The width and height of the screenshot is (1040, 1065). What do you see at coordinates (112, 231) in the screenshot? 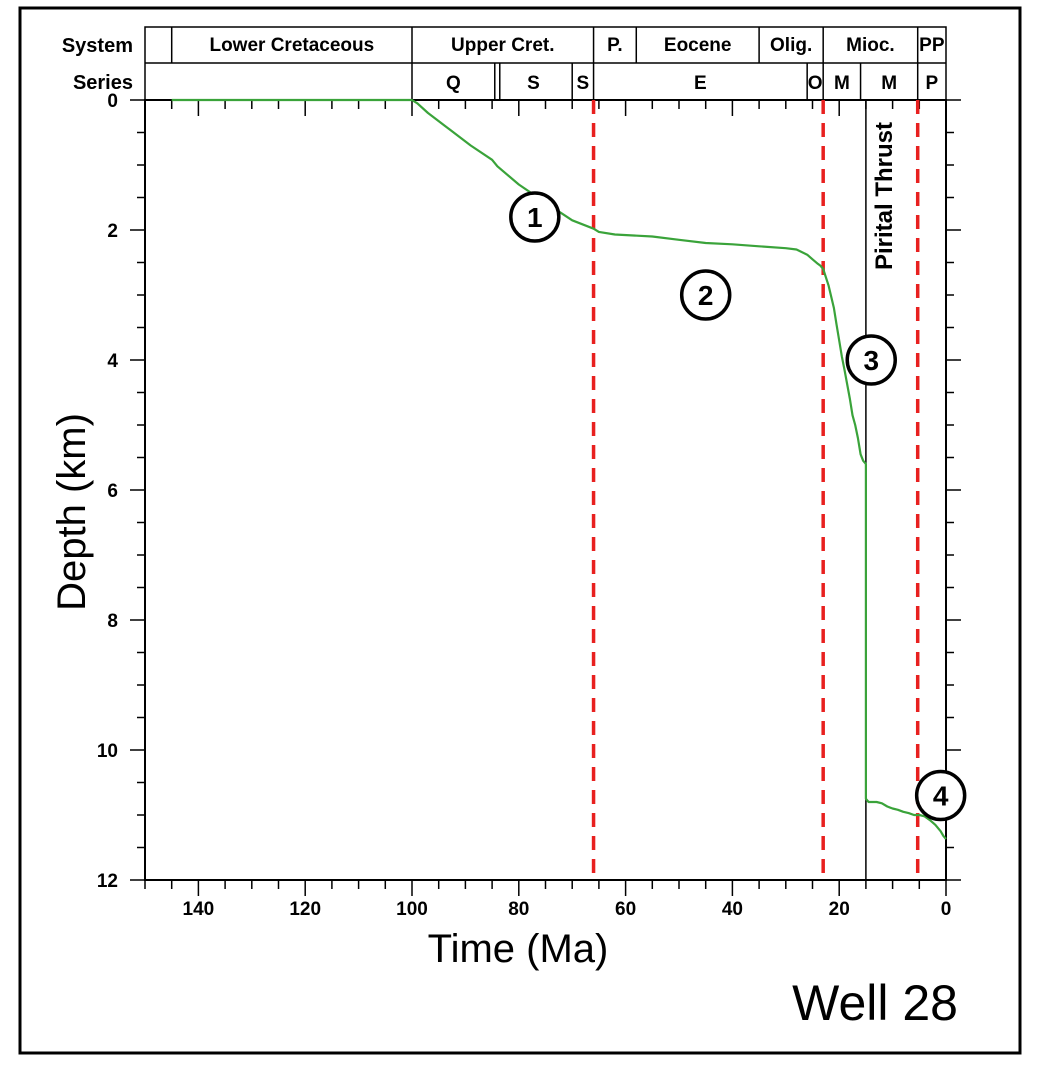
I see `y-tick-label: 2` at bounding box center [112, 231].